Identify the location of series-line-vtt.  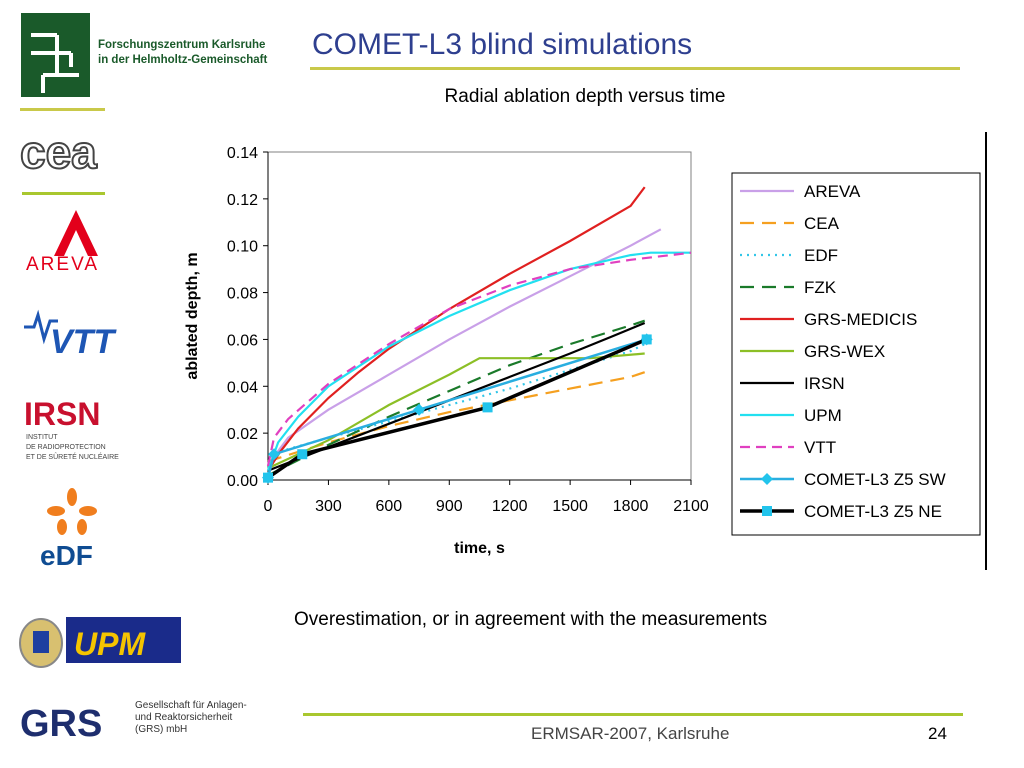
(479, 359).